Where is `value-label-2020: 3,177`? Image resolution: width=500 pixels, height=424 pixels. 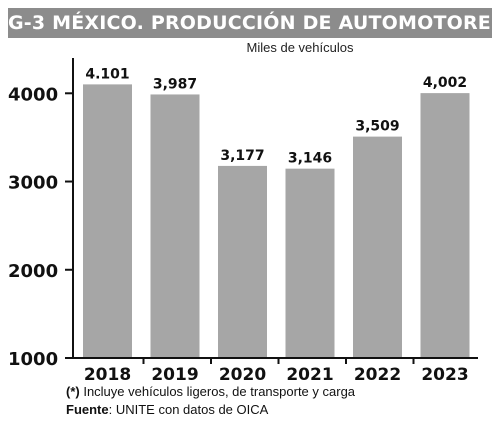
value-label-2020: 3,177 is located at coordinates (242, 156).